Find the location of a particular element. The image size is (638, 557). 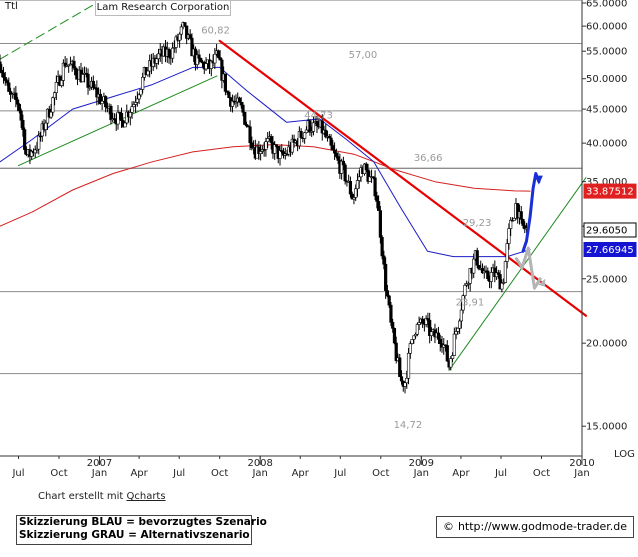

price-tag-black: 29.6050 is located at coordinates (610, 230).